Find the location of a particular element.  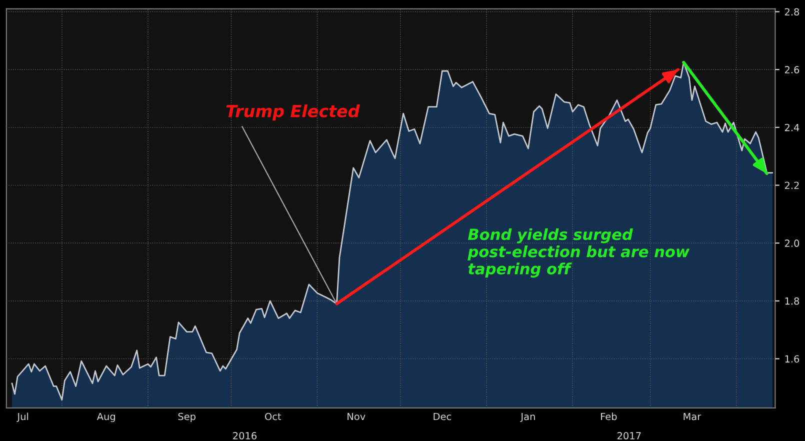

y-tick-label: 2.4 is located at coordinates (792, 128).